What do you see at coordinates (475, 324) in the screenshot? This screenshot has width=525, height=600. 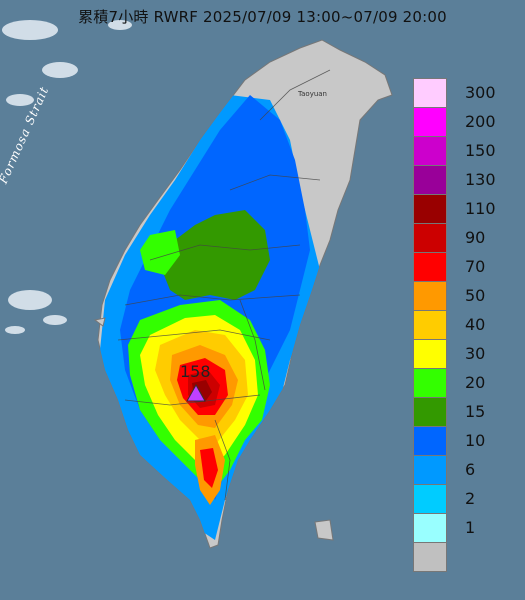 I see `legend-label: 40` at bounding box center [475, 324].